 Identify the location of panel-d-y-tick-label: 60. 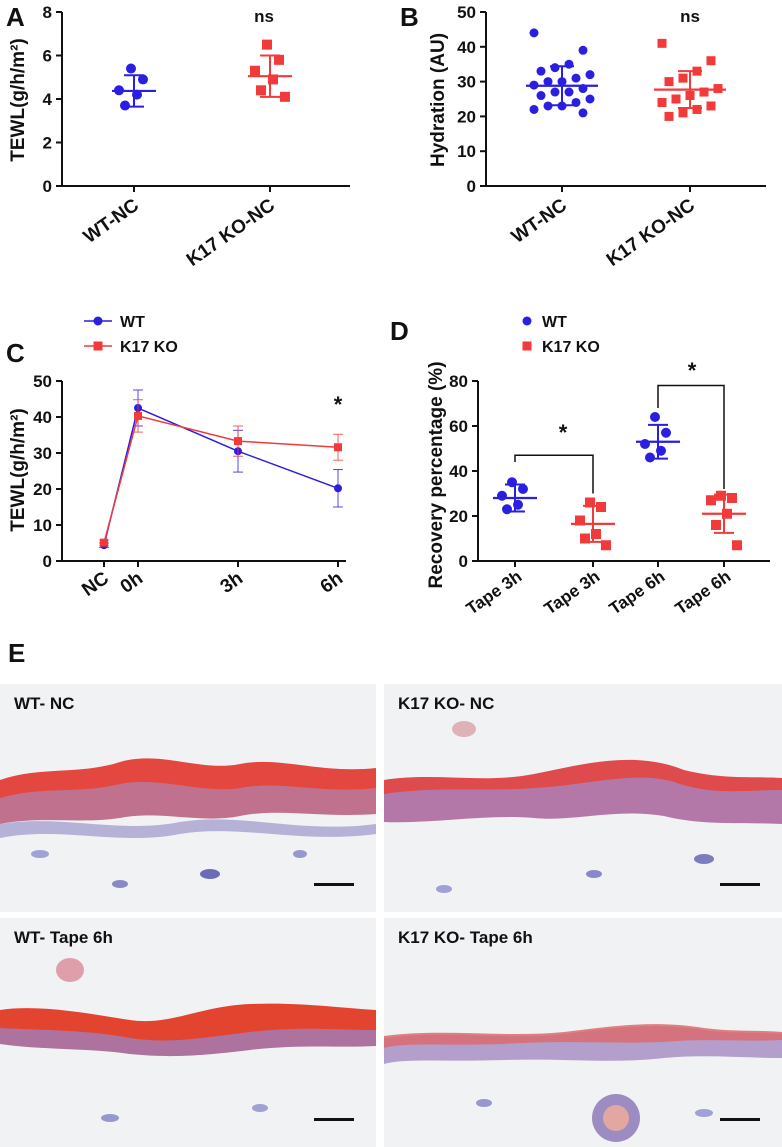
(458, 426).